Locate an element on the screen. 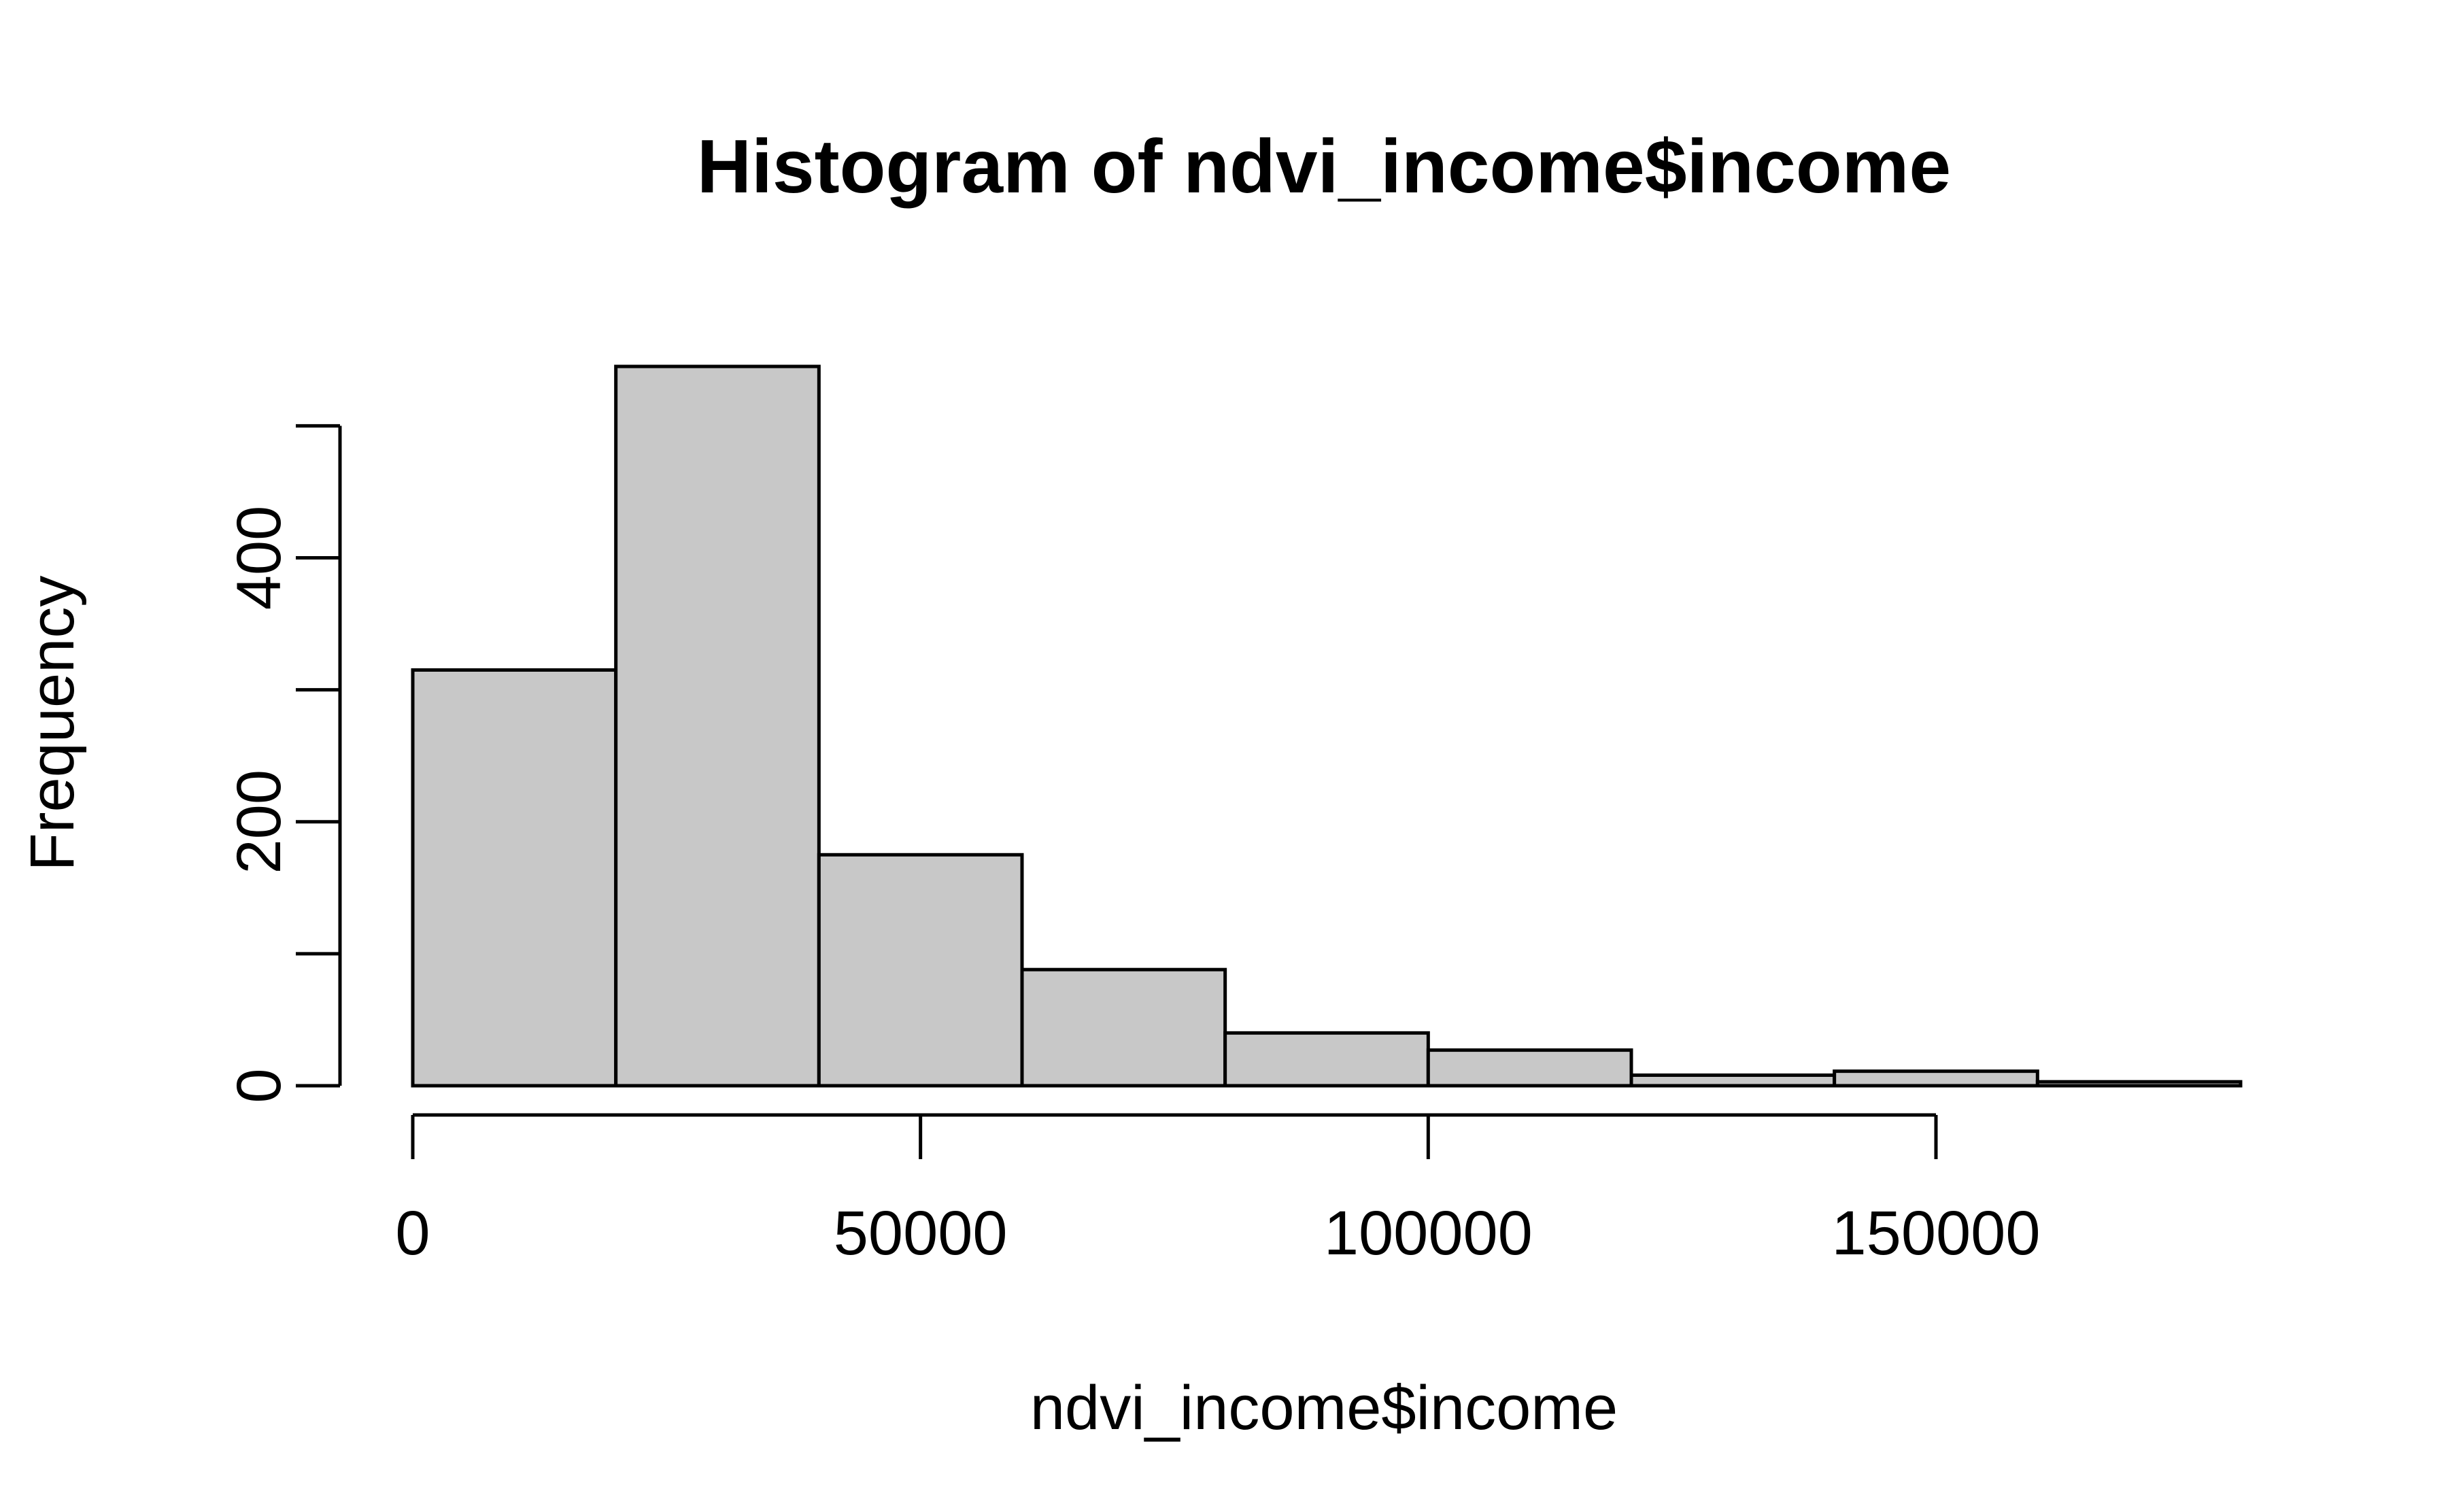 Image resolution: width=2448 pixels, height=1512 pixels. x-tick-label: 50000 is located at coordinates (921, 1233).